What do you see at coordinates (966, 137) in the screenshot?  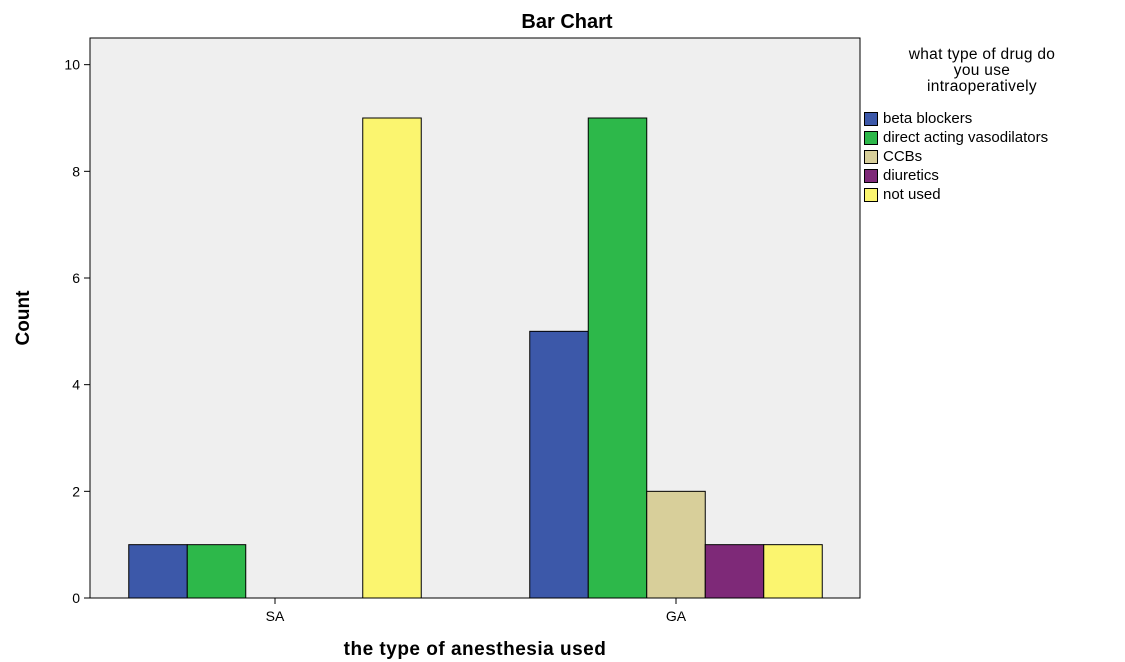 I see `legend-label: direct acting vasodilators` at bounding box center [966, 137].